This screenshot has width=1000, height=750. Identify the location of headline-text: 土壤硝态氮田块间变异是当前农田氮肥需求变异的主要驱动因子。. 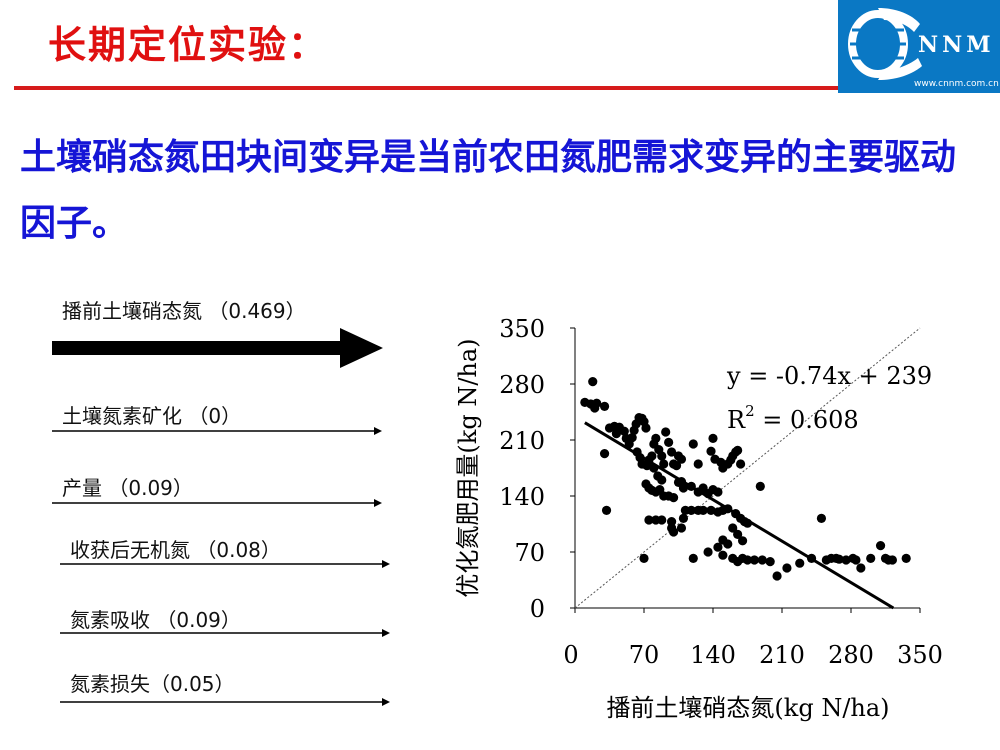
(488, 190).